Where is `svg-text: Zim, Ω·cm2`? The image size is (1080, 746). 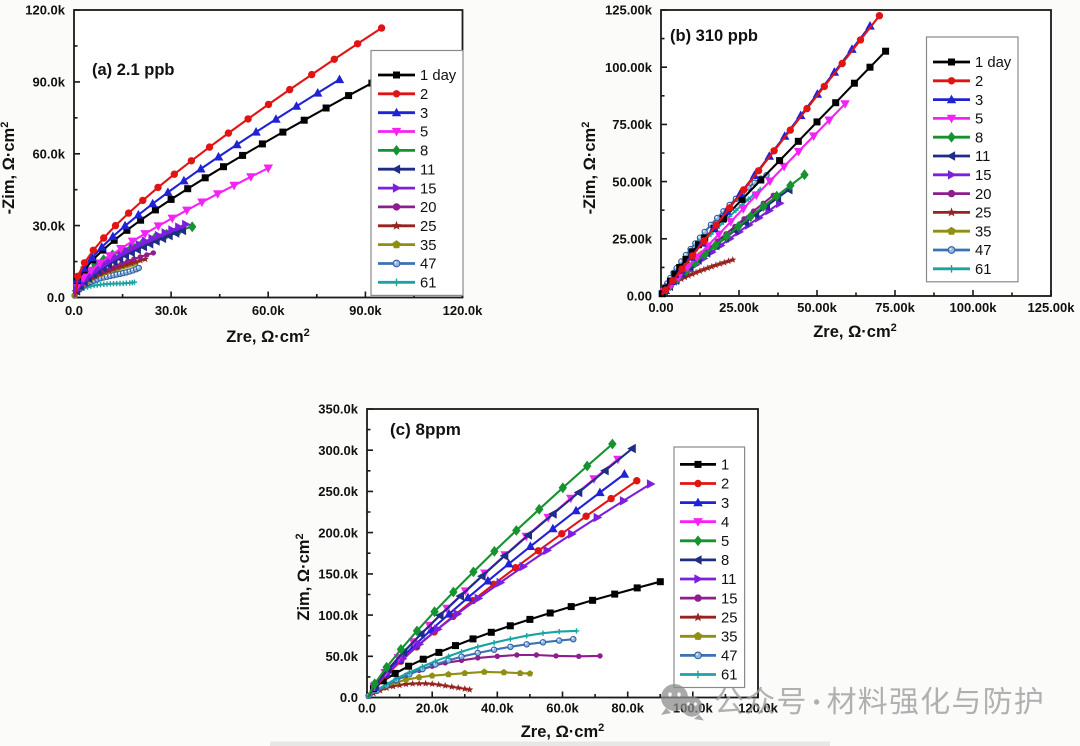 svg-text: Zim, Ω·cm2 is located at coordinates (303, 576).